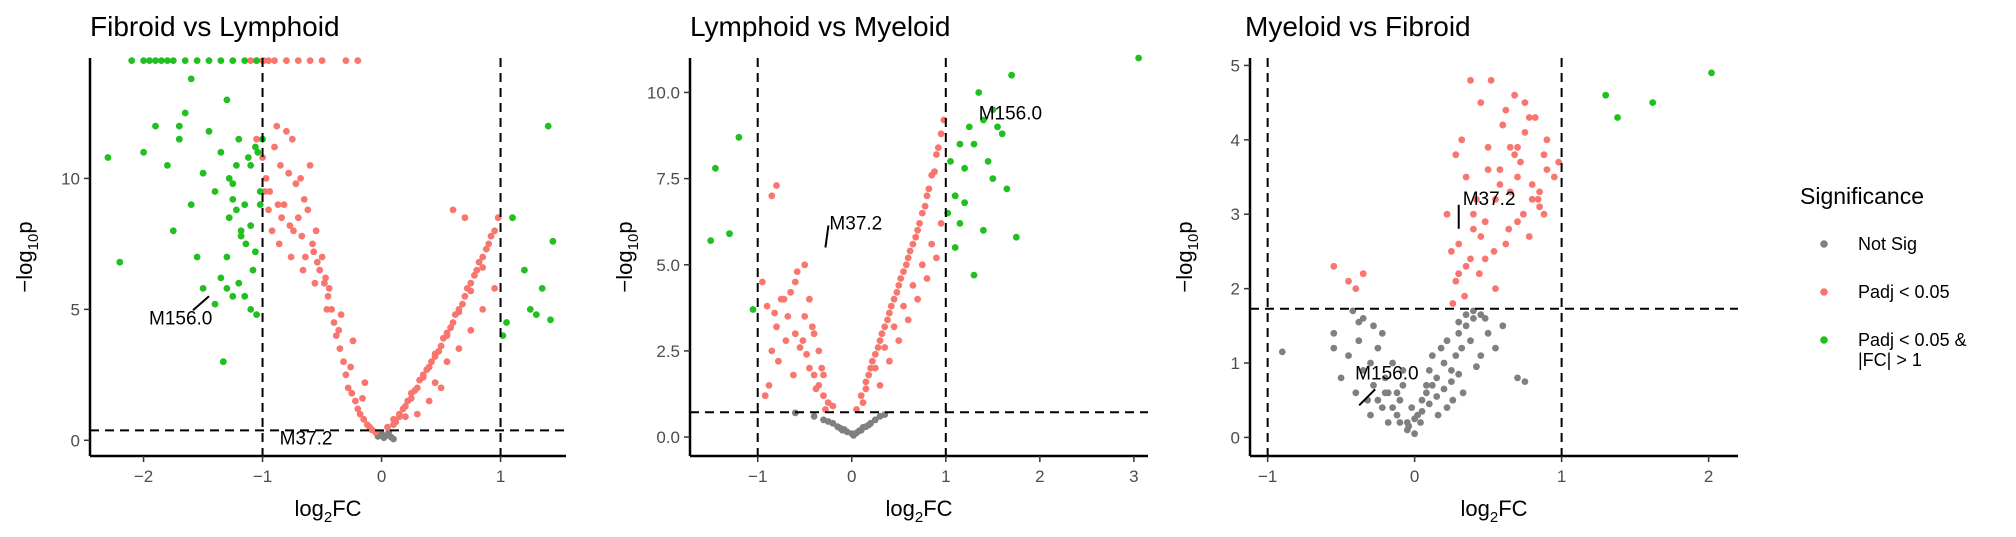 The width and height of the screenshot is (2016, 537). Describe the element at coordinates (1496, 253) in the screenshot. I see `points-layer` at that location.